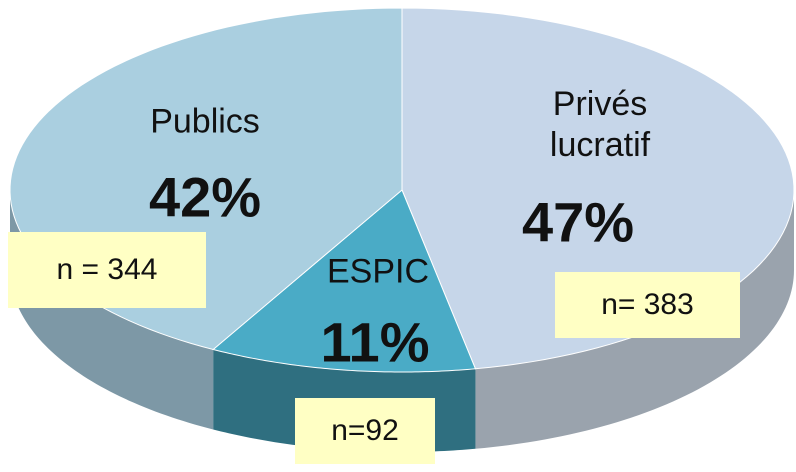 Image resolution: width=796 pixels, height=472 pixels. What do you see at coordinates (365, 431) in the screenshot?
I see `count-note: n=92` at bounding box center [365, 431].